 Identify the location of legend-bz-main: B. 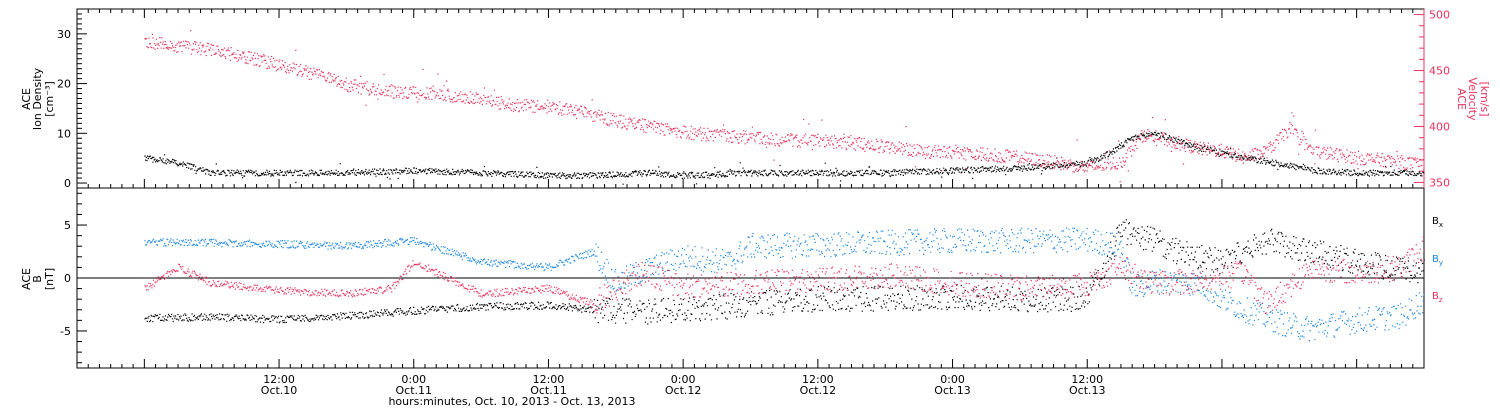
(1435, 296).